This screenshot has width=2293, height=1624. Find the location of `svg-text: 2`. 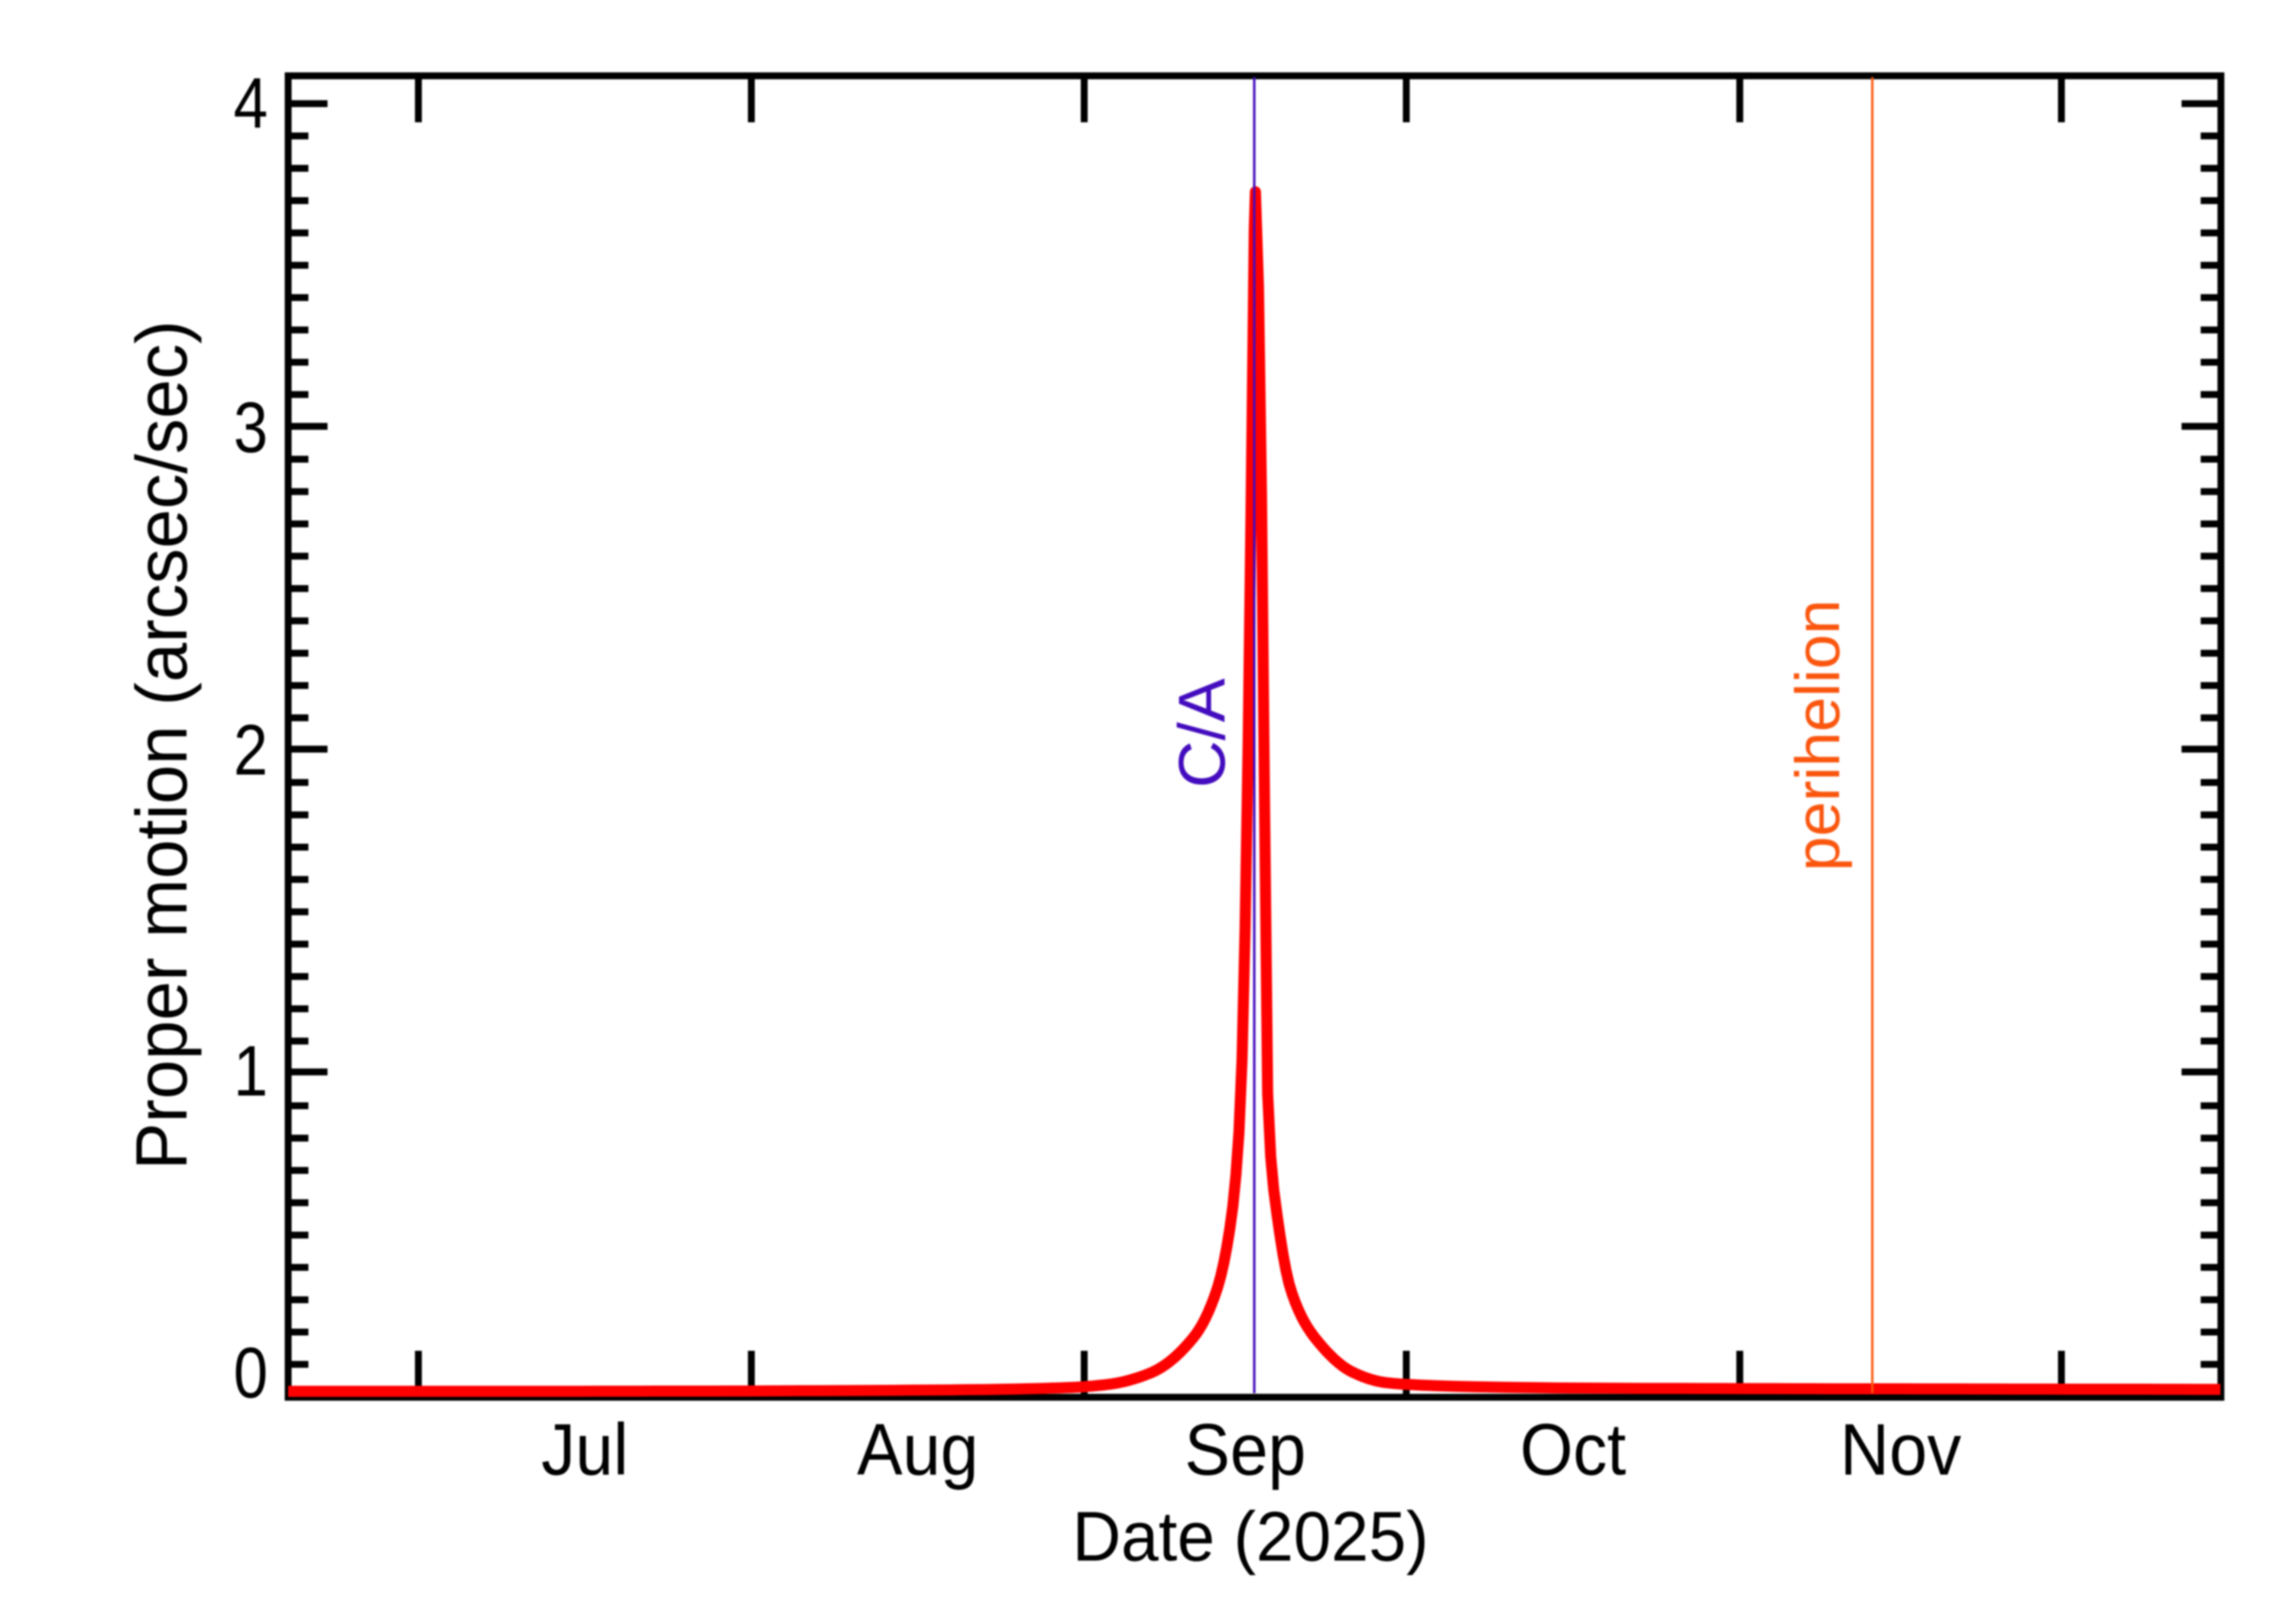

svg-text: 2 is located at coordinates (251, 750).